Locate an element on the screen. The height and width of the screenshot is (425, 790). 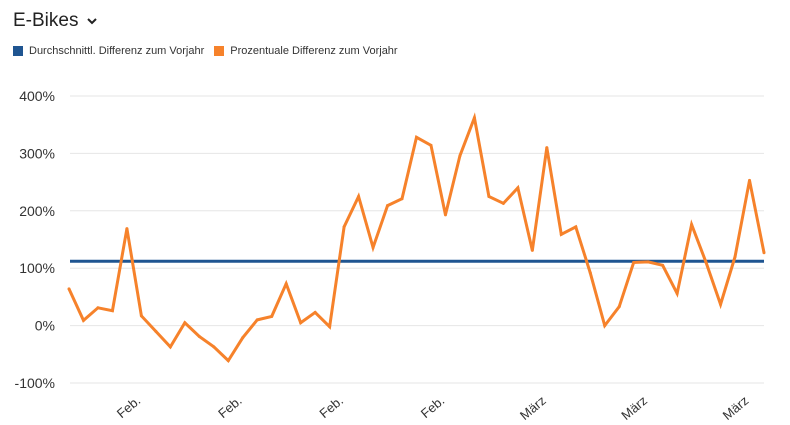
legend-item-percent: Prozentuale Differenz zum Vorjahr is located at coordinates (306, 51).